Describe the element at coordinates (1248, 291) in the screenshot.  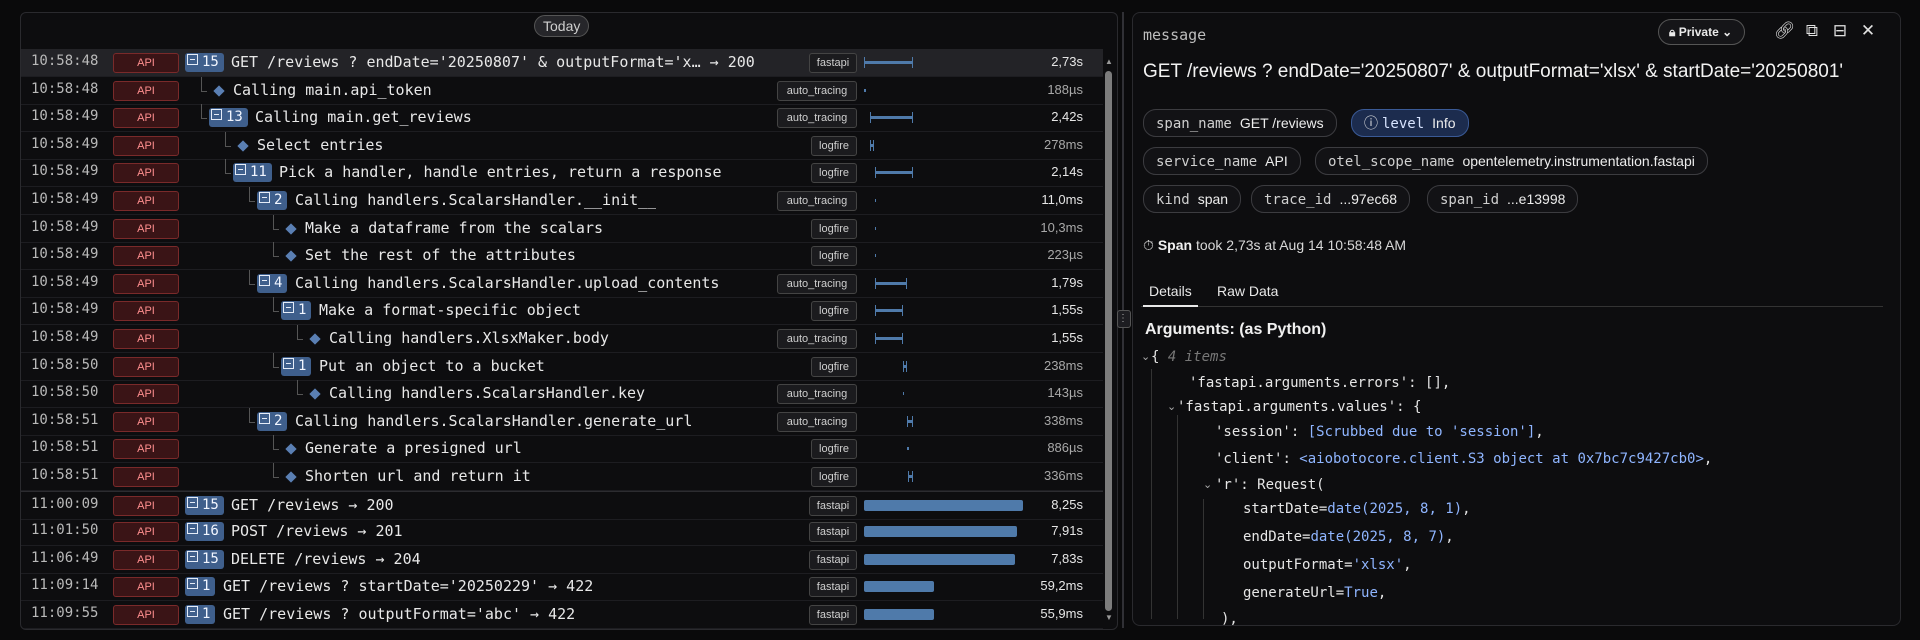
I see `tab-raw-data: Raw Data` at that location.